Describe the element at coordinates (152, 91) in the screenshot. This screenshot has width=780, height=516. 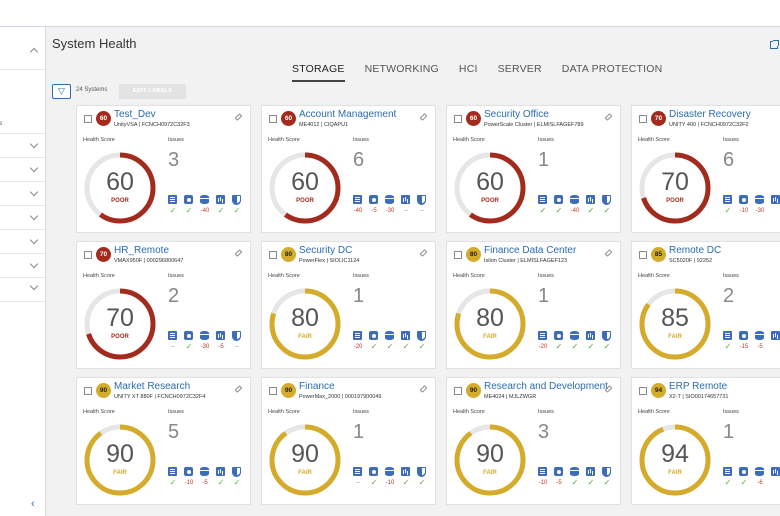
I see `edit-labels-button: EDIT LABELS` at that location.